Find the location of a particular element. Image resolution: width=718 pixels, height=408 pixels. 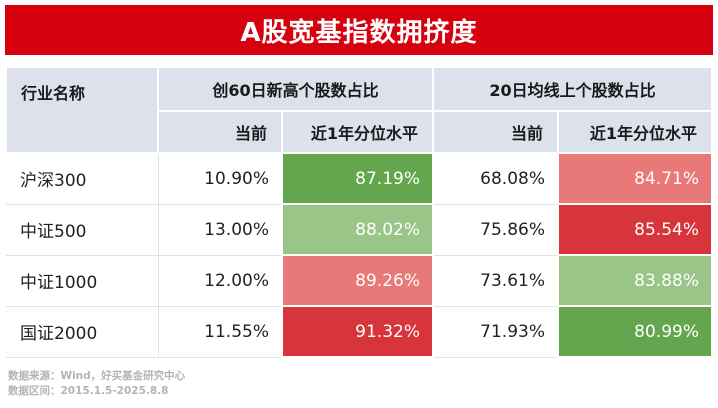

column-header-name: 行业名称 is located at coordinates (82, 110).